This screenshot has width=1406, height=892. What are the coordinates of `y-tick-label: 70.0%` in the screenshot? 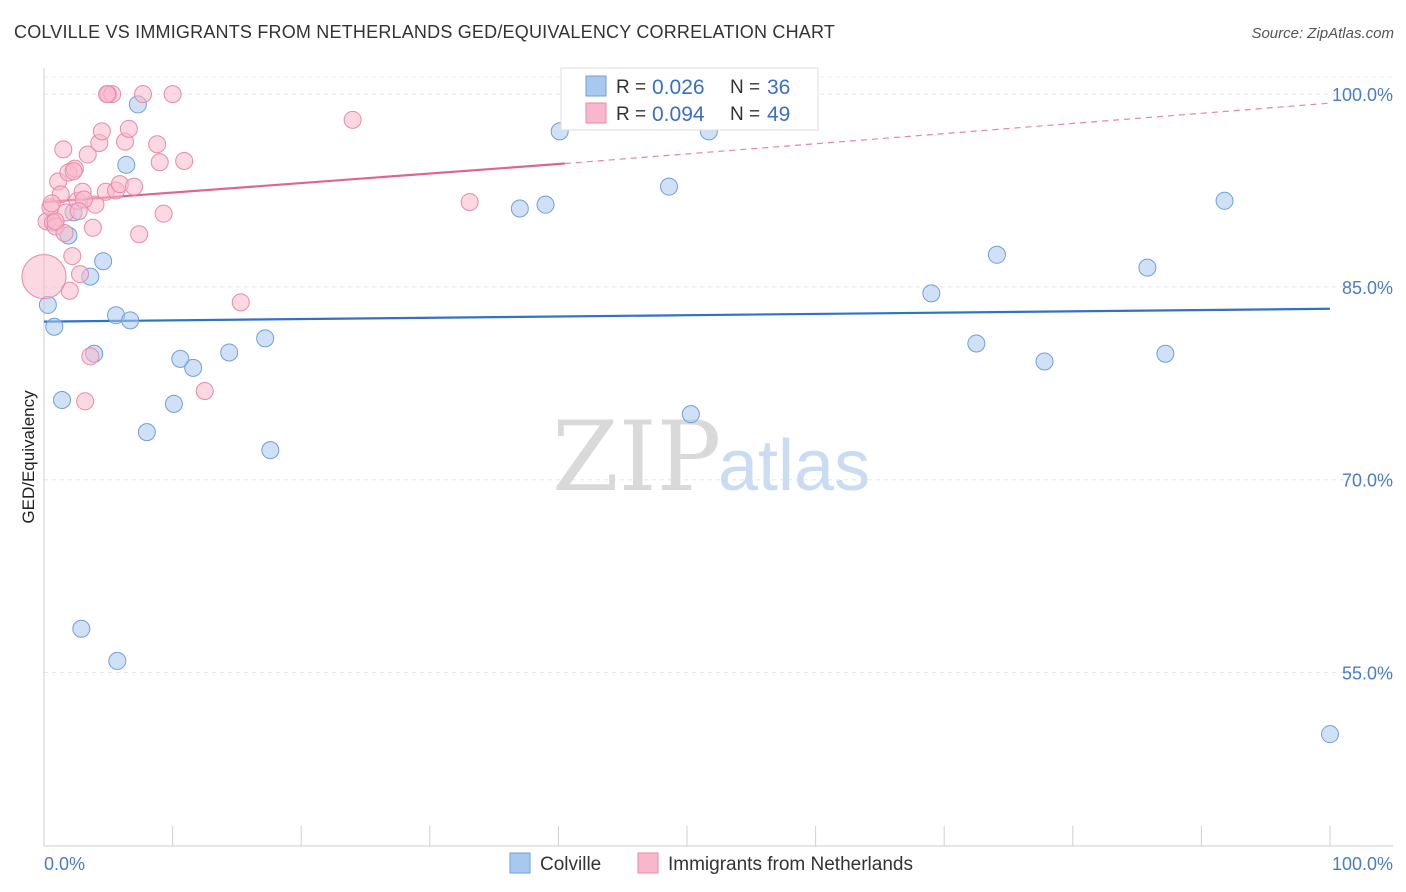 It's located at (1367, 481).